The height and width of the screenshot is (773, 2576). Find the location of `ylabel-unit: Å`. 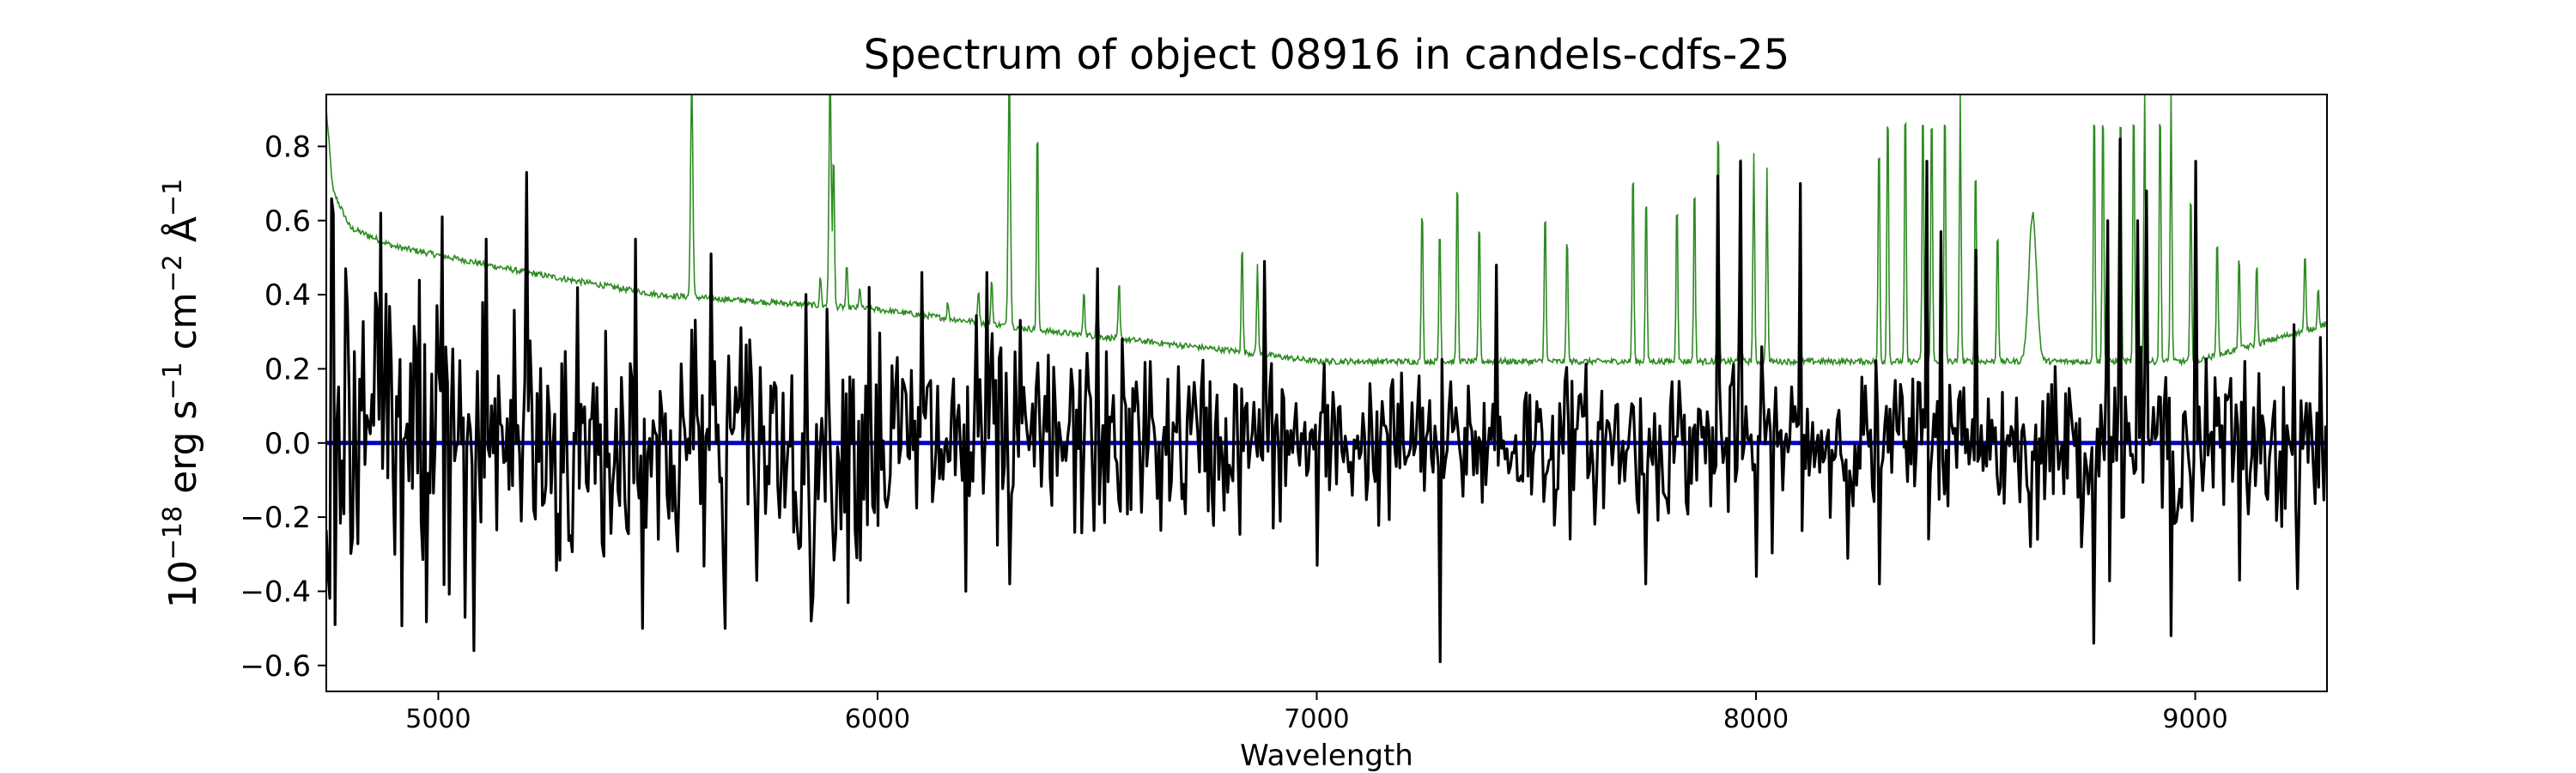

ylabel-unit: Å is located at coordinates (182, 235).